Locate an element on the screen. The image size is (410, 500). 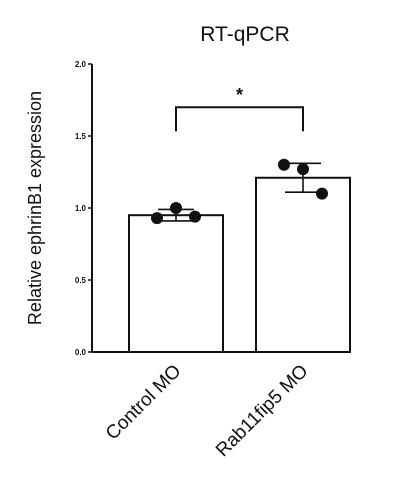
y-tick-label: 2.0 is located at coordinates (81, 64).